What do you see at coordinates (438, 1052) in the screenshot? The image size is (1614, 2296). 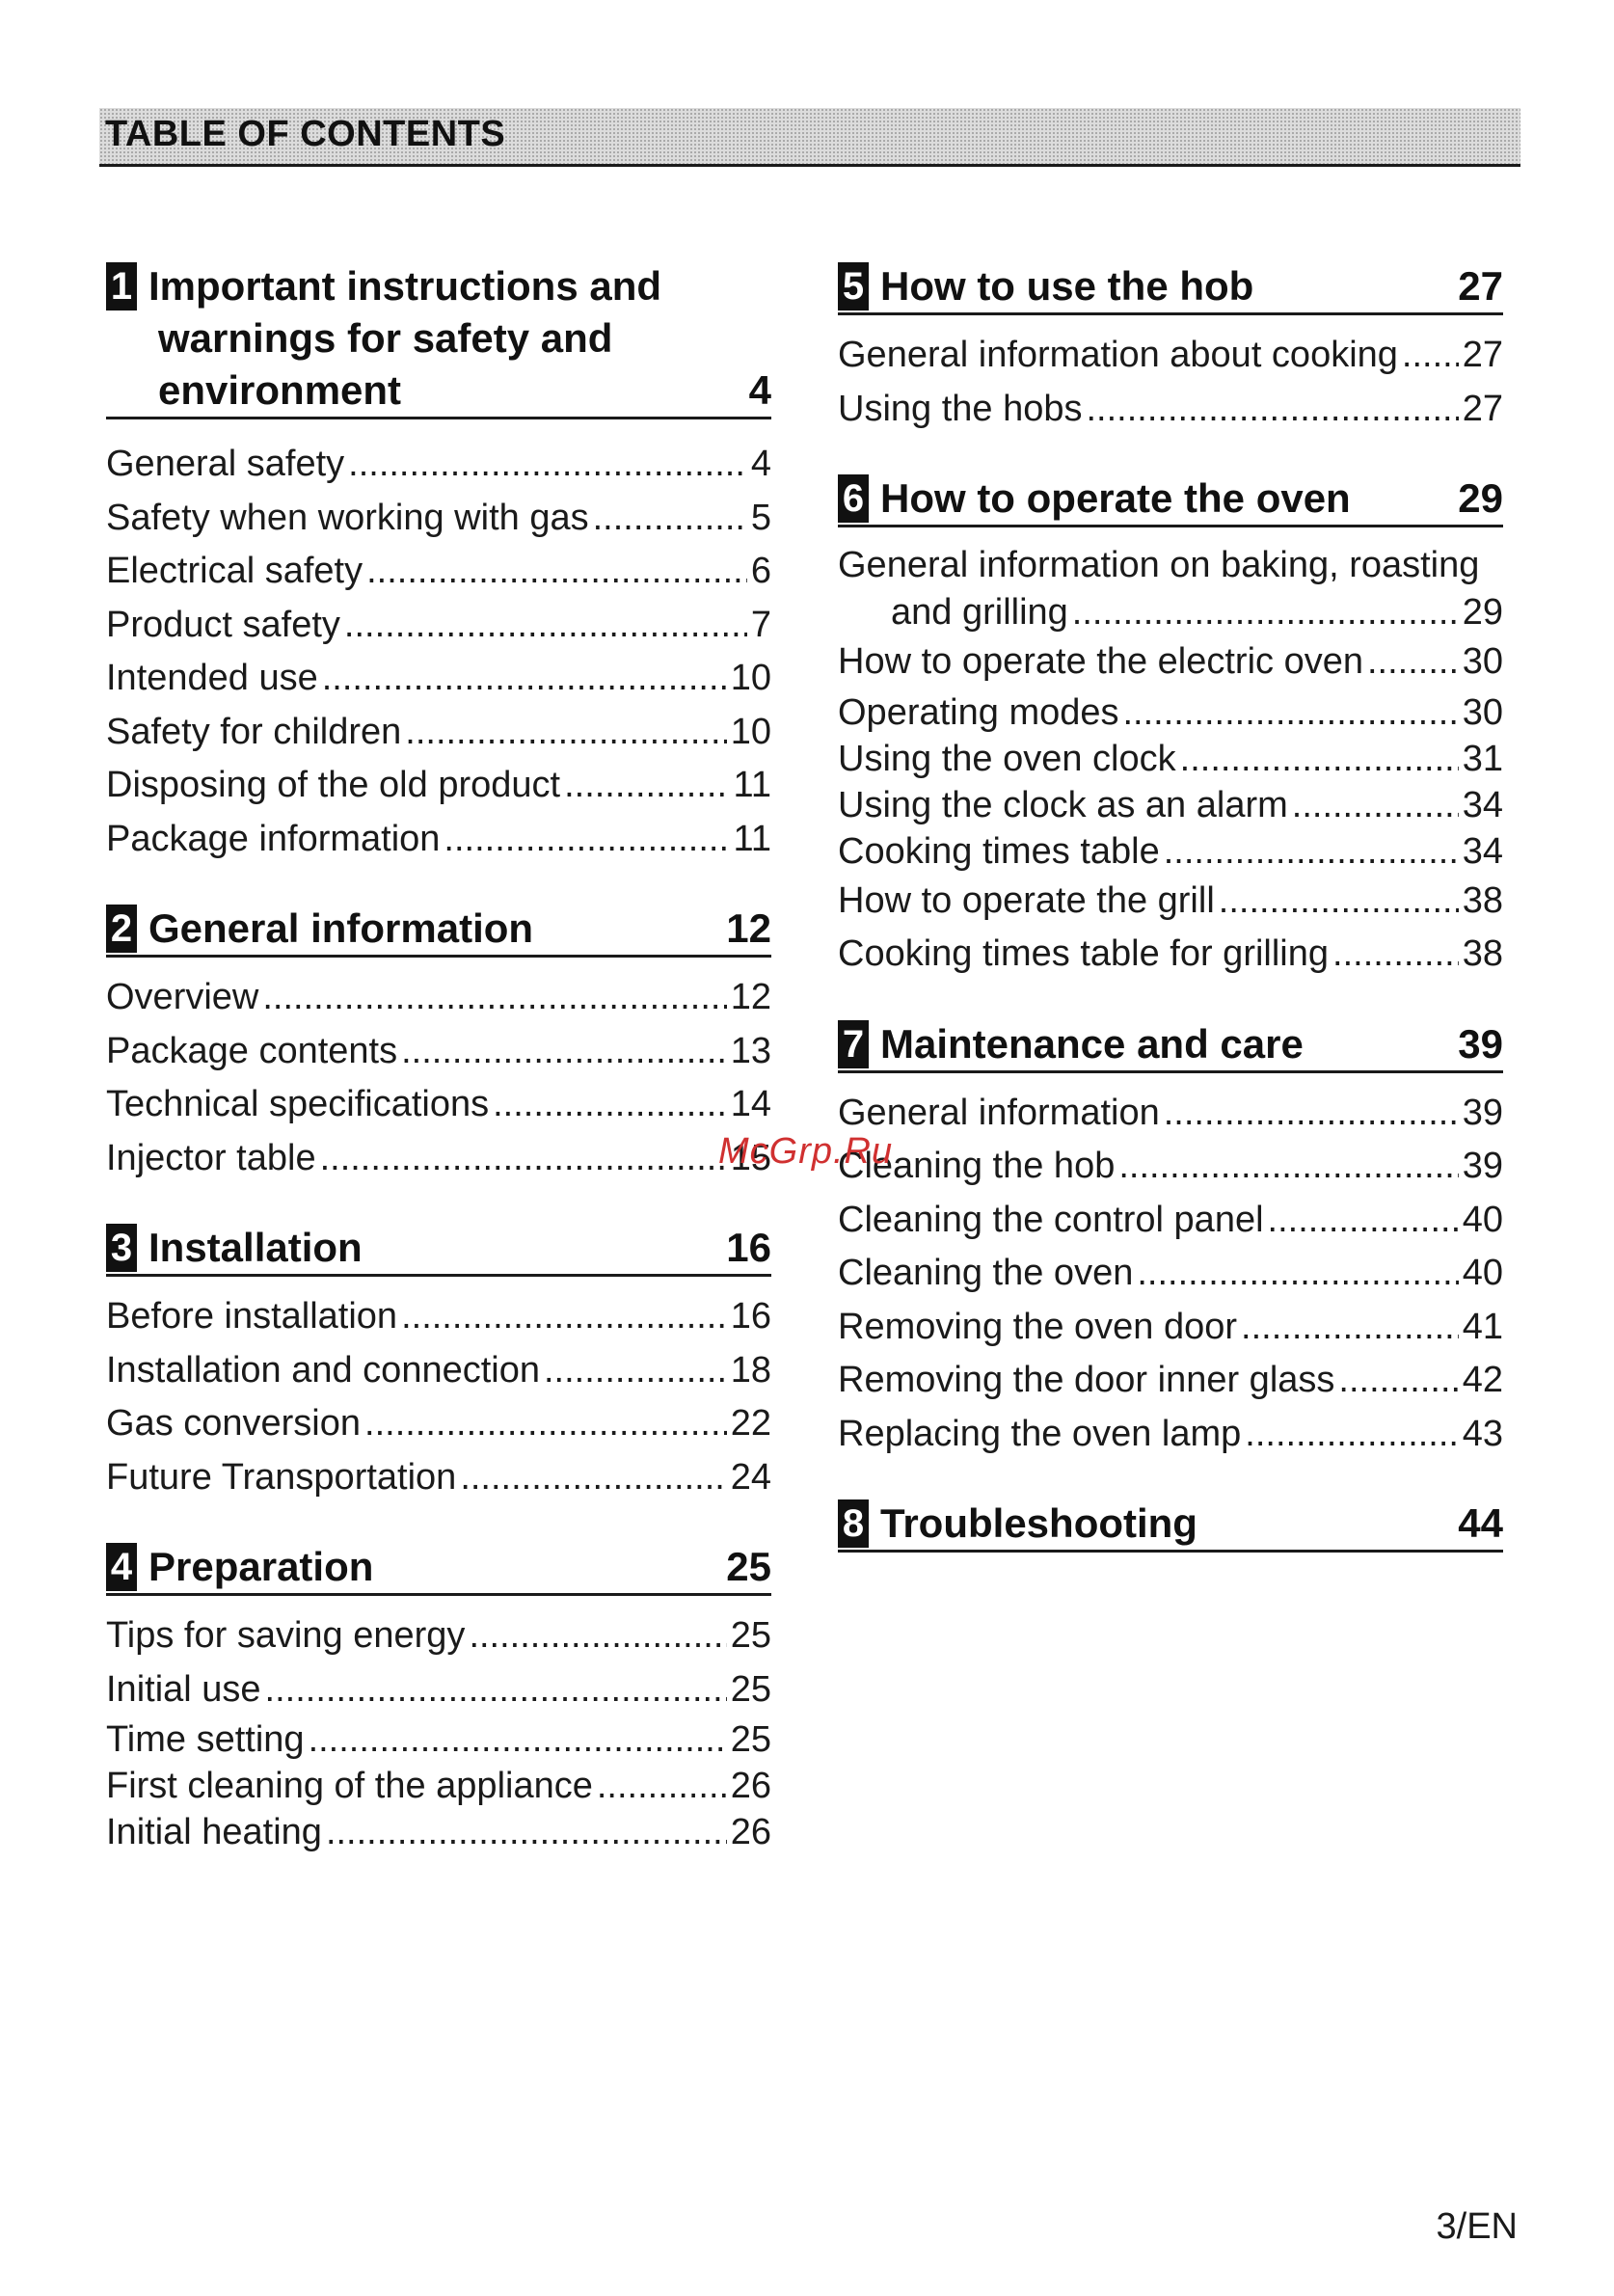 I see `toc-entry: Package contents13` at bounding box center [438, 1052].